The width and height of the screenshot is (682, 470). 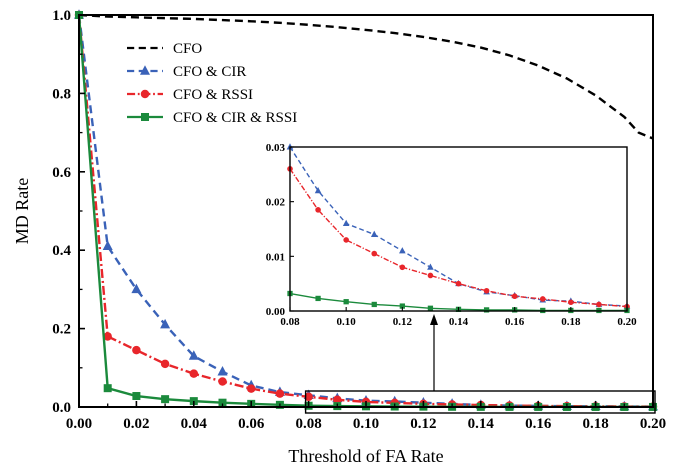 What do you see at coordinates (459, 322) in the screenshot?
I see `inset-x-tick-label-3: 0.14` at bounding box center [459, 322].